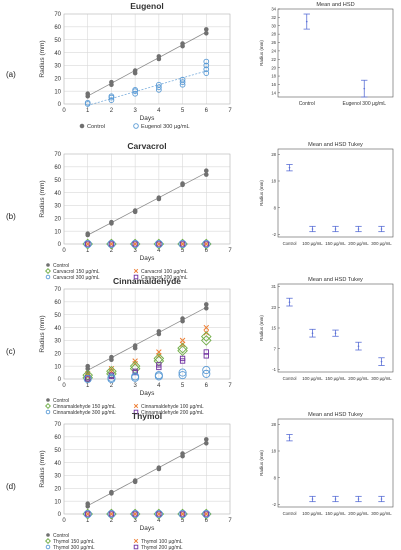 The image size is (401, 550). What do you see at coordinates (273, 25) in the screenshot?
I see `hsd-y-tick-label: 30` at bounding box center [273, 25].